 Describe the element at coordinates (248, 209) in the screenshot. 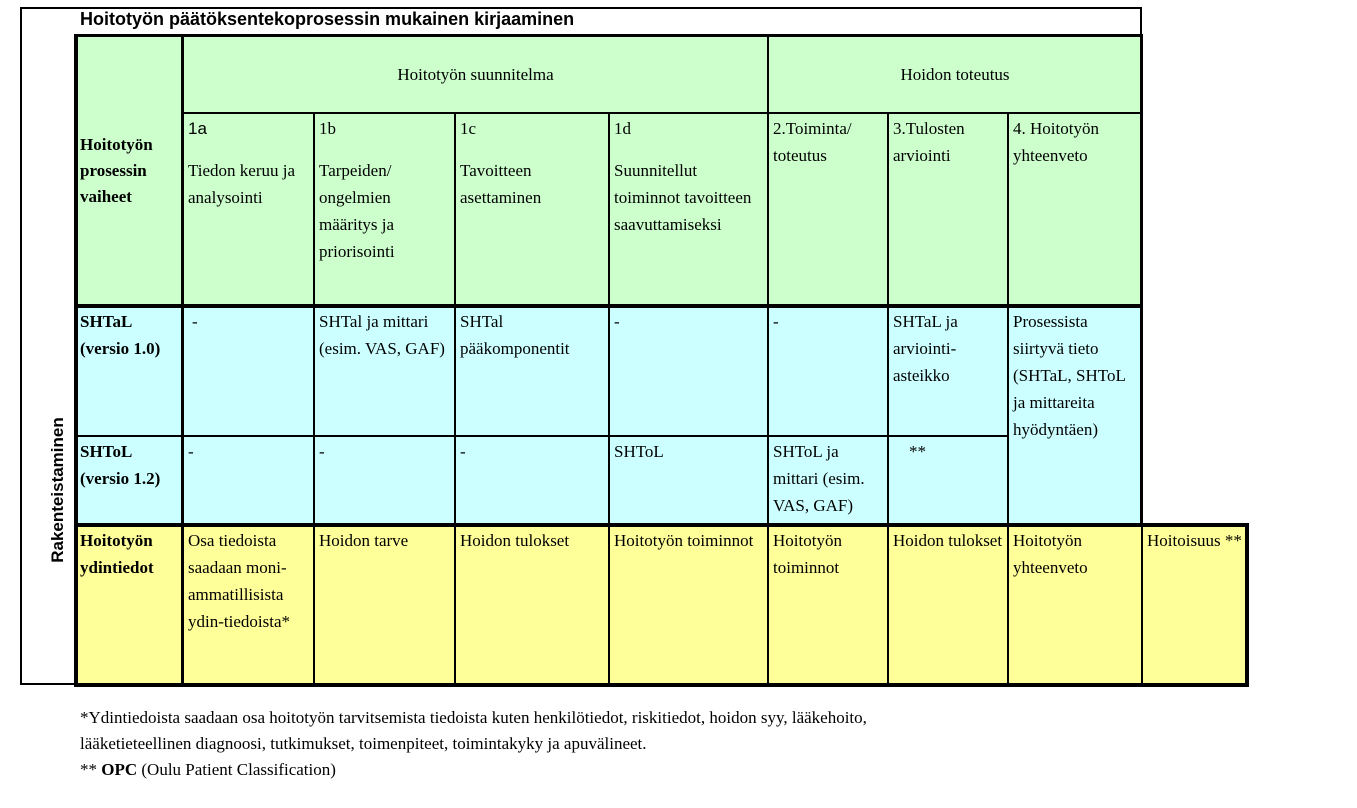

I see `phase-1a: 1a Tiedon keruu ja analysointi` at that location.